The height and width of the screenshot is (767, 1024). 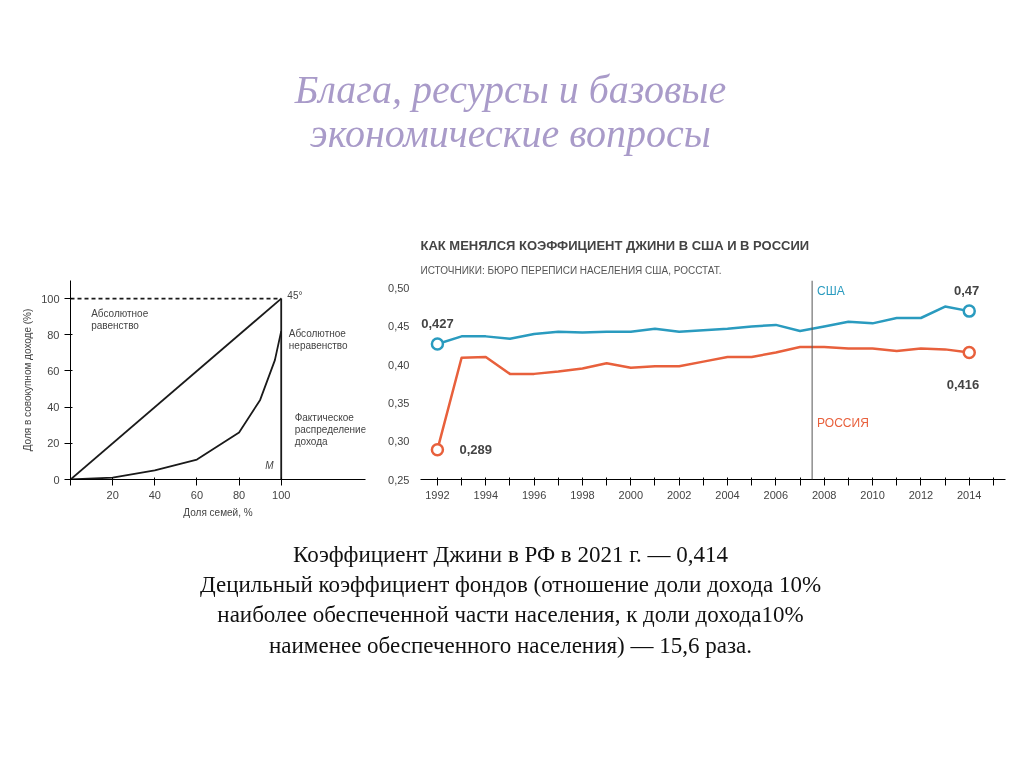 I want to click on annotation: M, so click(x=270, y=465).